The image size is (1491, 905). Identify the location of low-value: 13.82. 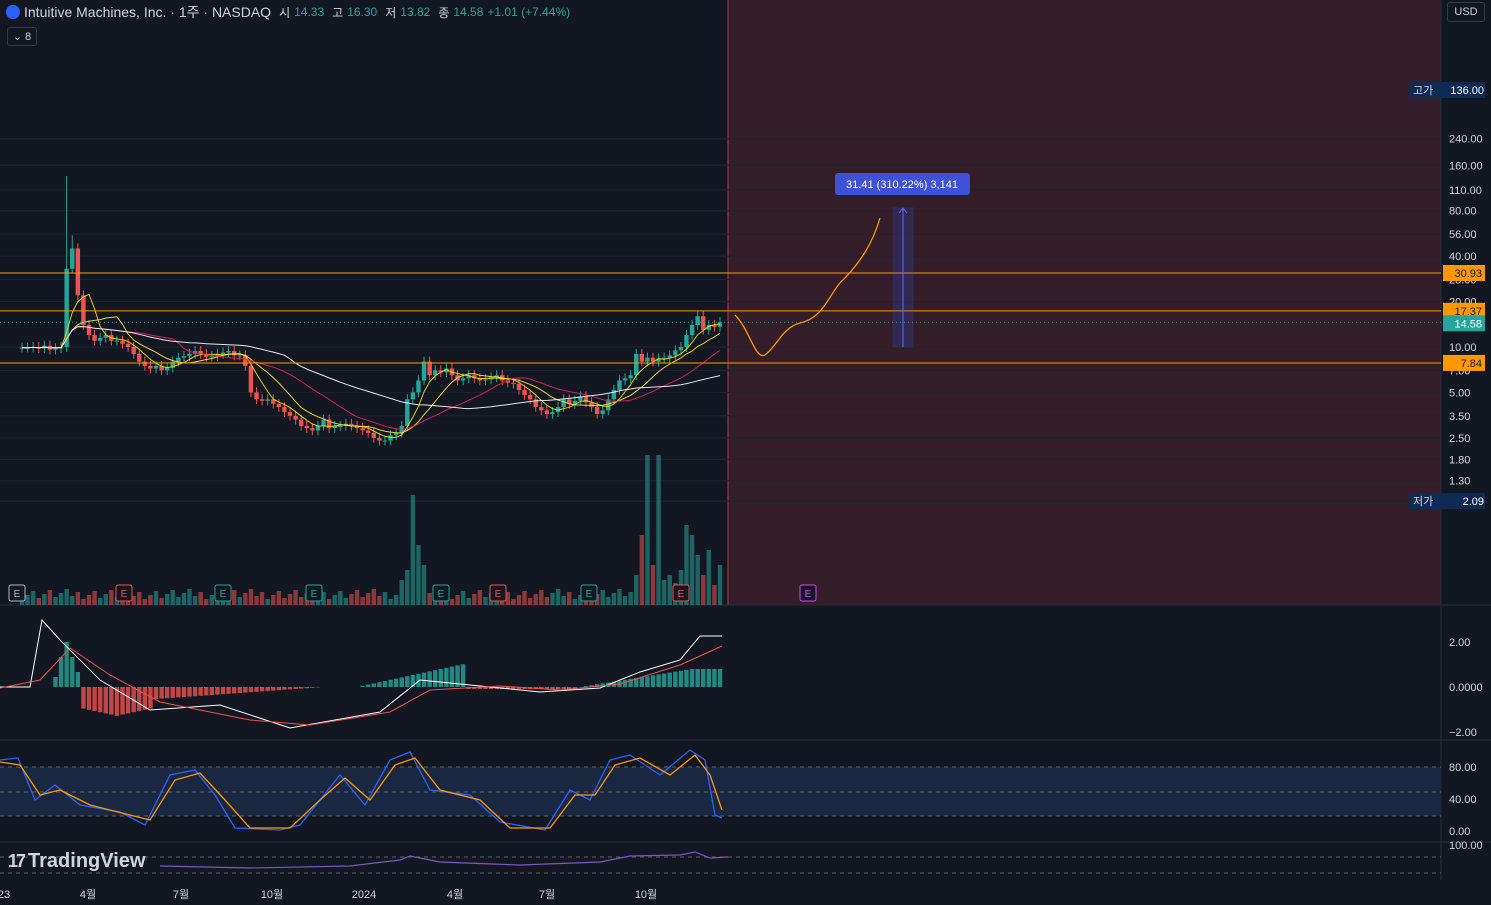
(415, 12).